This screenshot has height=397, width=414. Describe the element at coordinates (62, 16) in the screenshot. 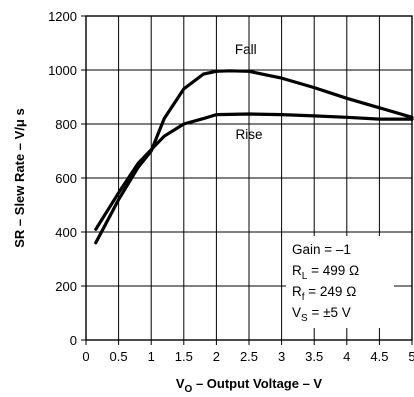

I see `y-tick-label: 1200` at that location.